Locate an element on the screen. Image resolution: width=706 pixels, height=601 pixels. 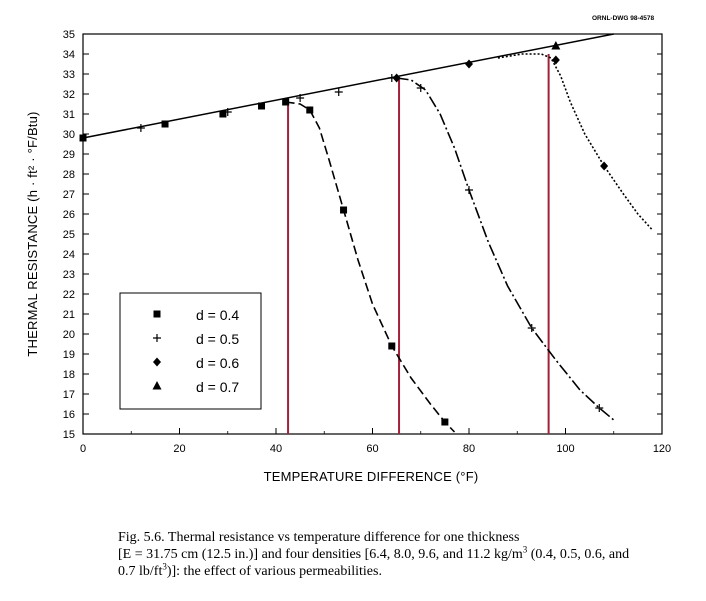
y-axis-title: THERMAL RESISTANCE (h · ft² · °F/Btu) is located at coordinates (32, 233).